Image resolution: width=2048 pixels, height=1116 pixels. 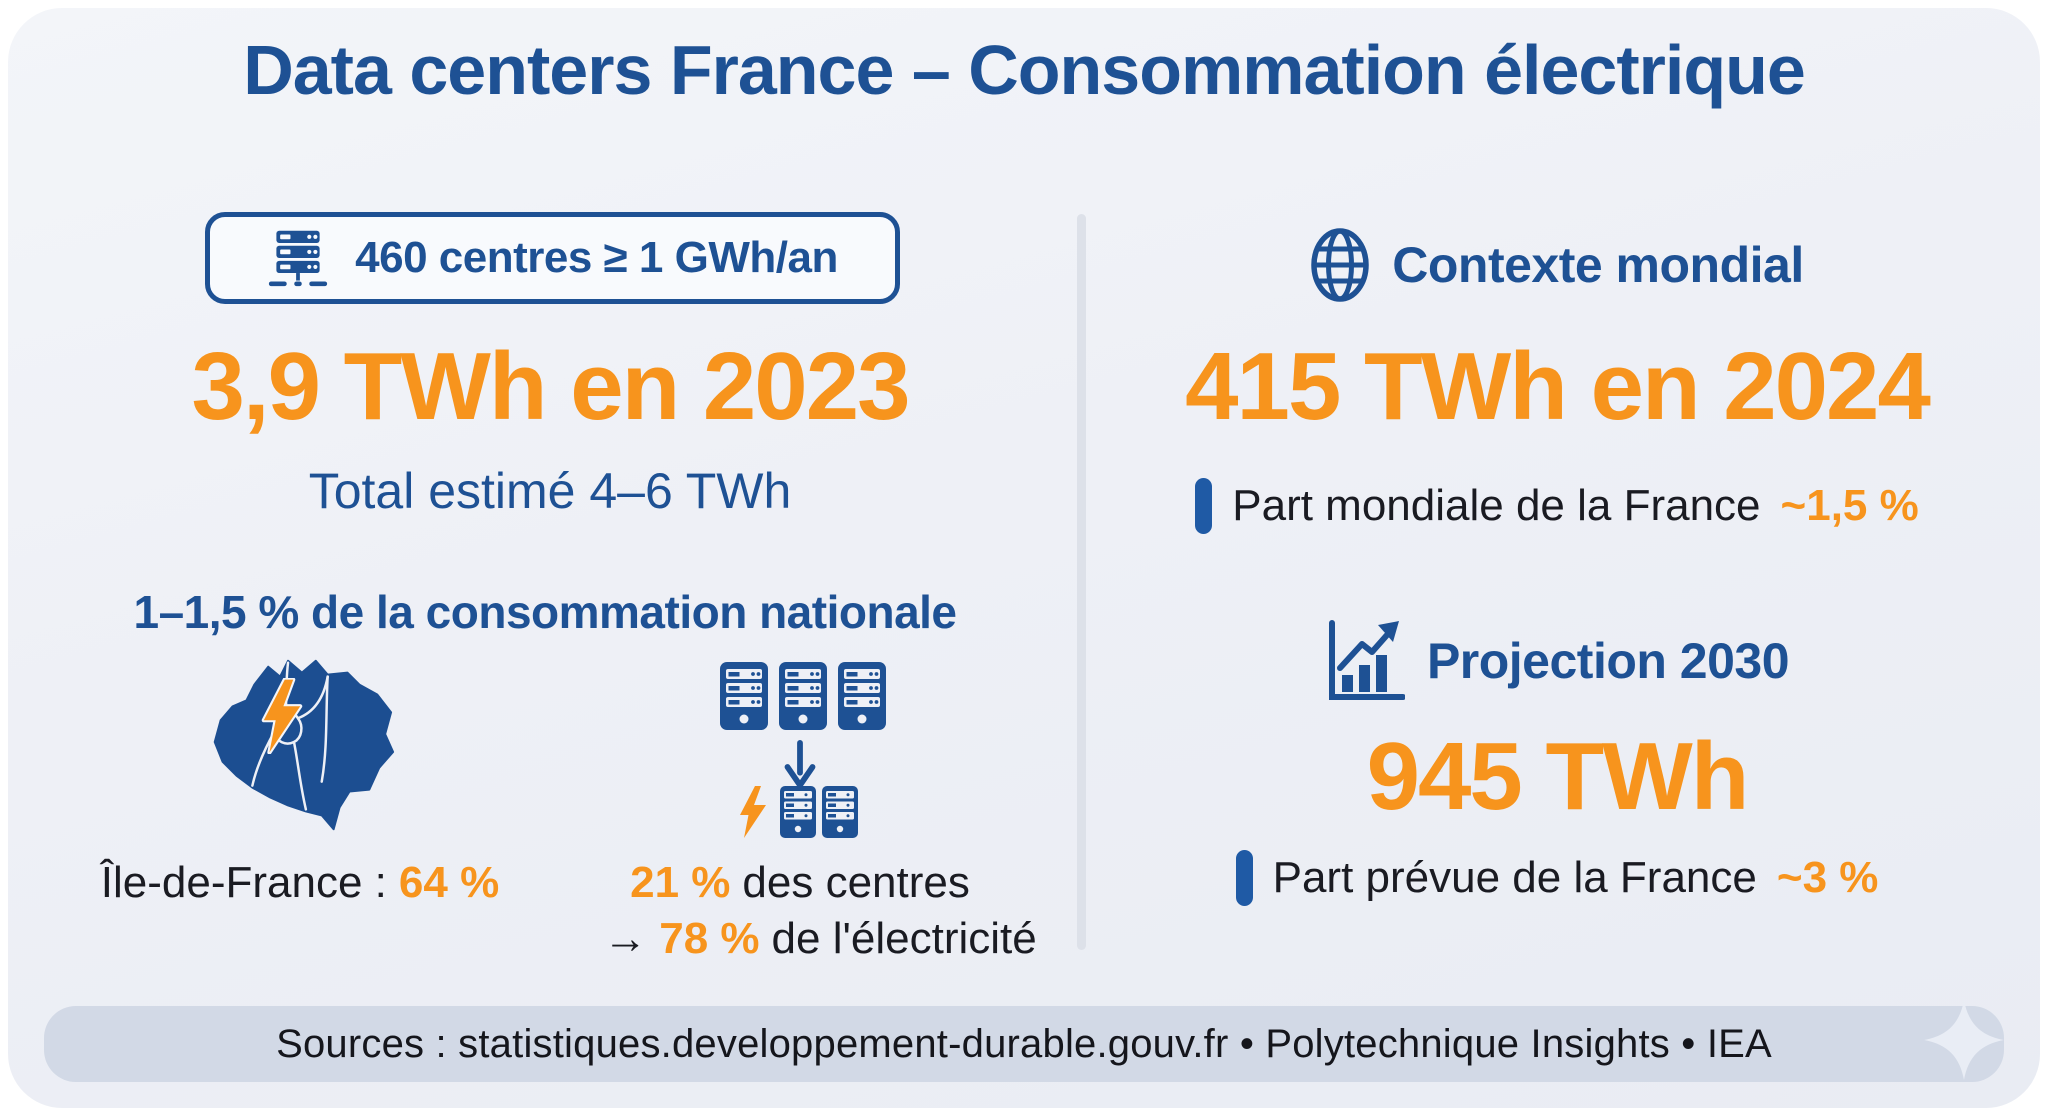 What do you see at coordinates (1964, 1040) in the screenshot?
I see `sparkle-icon` at bounding box center [1964, 1040].